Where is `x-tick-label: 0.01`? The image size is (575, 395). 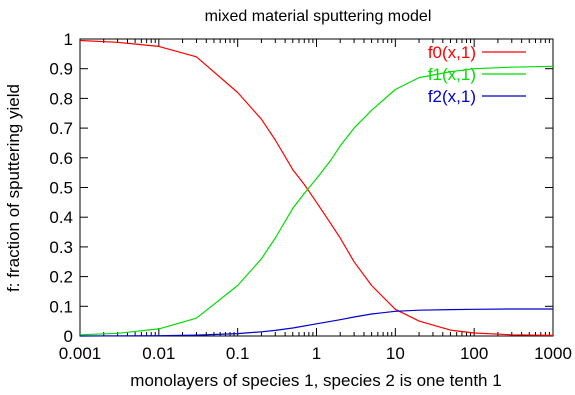
x-tick-label: 0.01 is located at coordinates (158, 353).